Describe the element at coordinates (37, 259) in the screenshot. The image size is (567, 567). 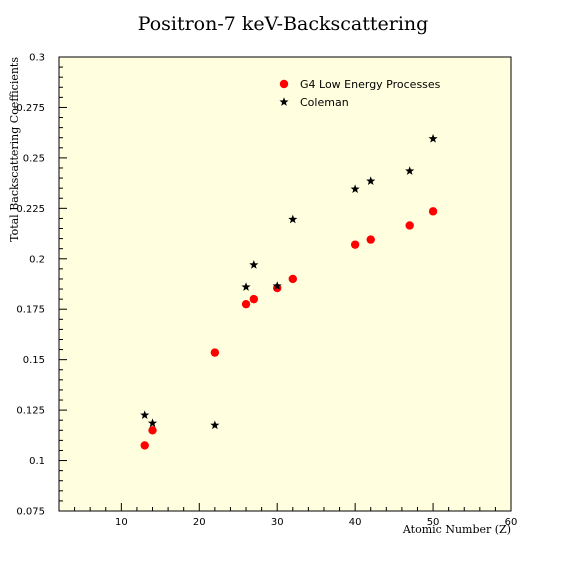
I see `y-tick-label: 0.2` at that location.